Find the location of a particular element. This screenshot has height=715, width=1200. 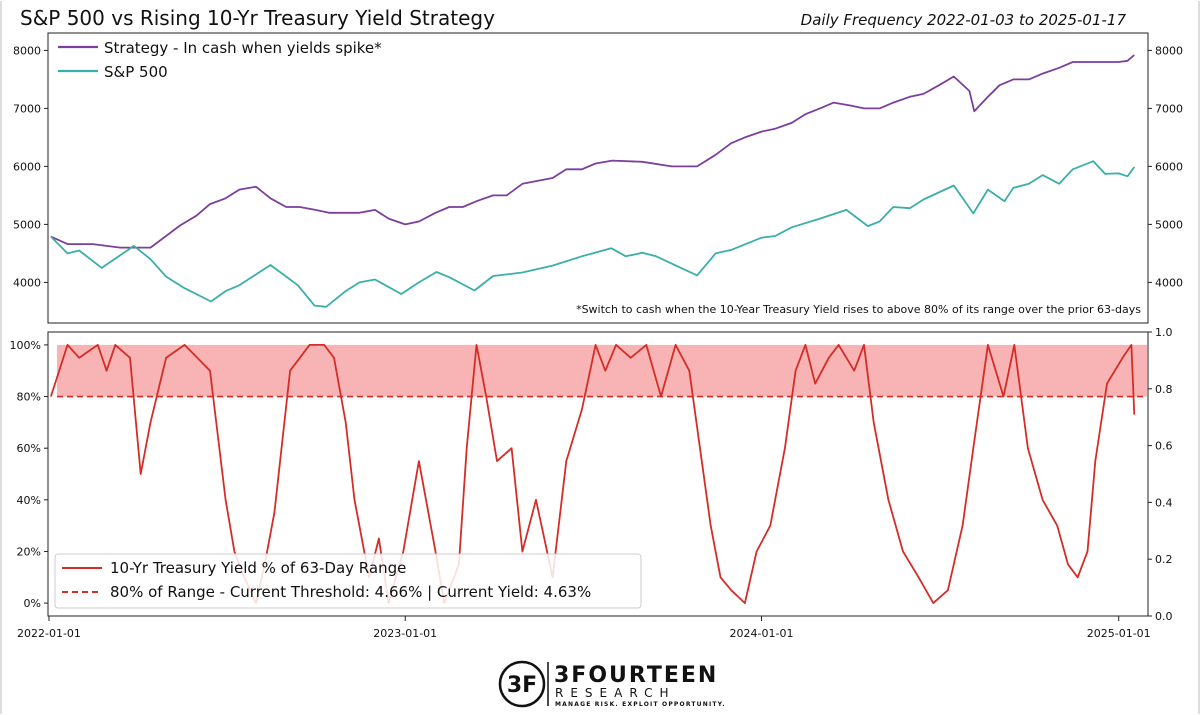

legend-strategy-label: Strategy - In cash when yields spike* is located at coordinates (243, 48).